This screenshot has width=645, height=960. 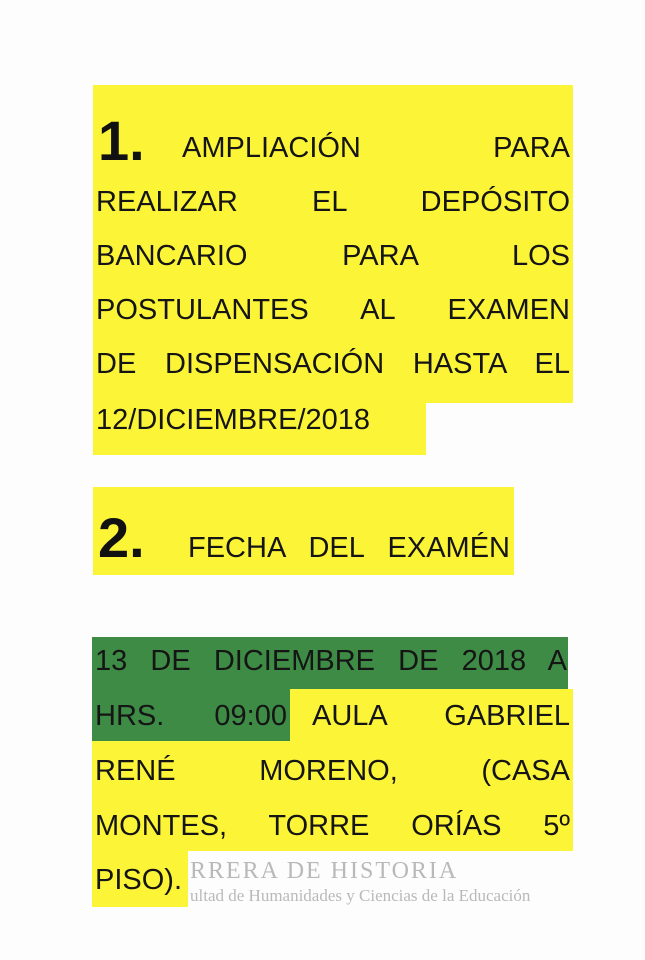 I want to click on text-line: AULA GABRIEL, so click(x=441, y=716).